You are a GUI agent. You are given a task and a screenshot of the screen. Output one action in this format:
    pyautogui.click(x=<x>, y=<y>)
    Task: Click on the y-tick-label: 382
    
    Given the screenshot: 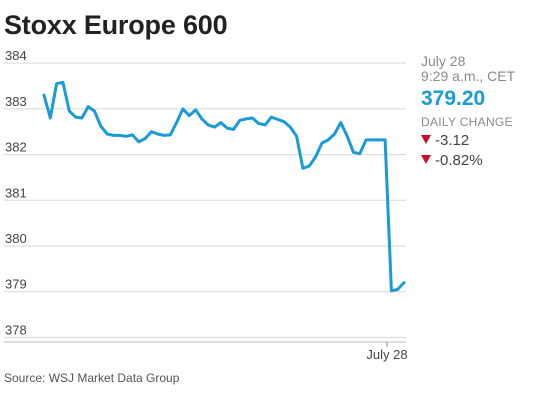 What is the action you would take?
    pyautogui.click(x=16, y=147)
    